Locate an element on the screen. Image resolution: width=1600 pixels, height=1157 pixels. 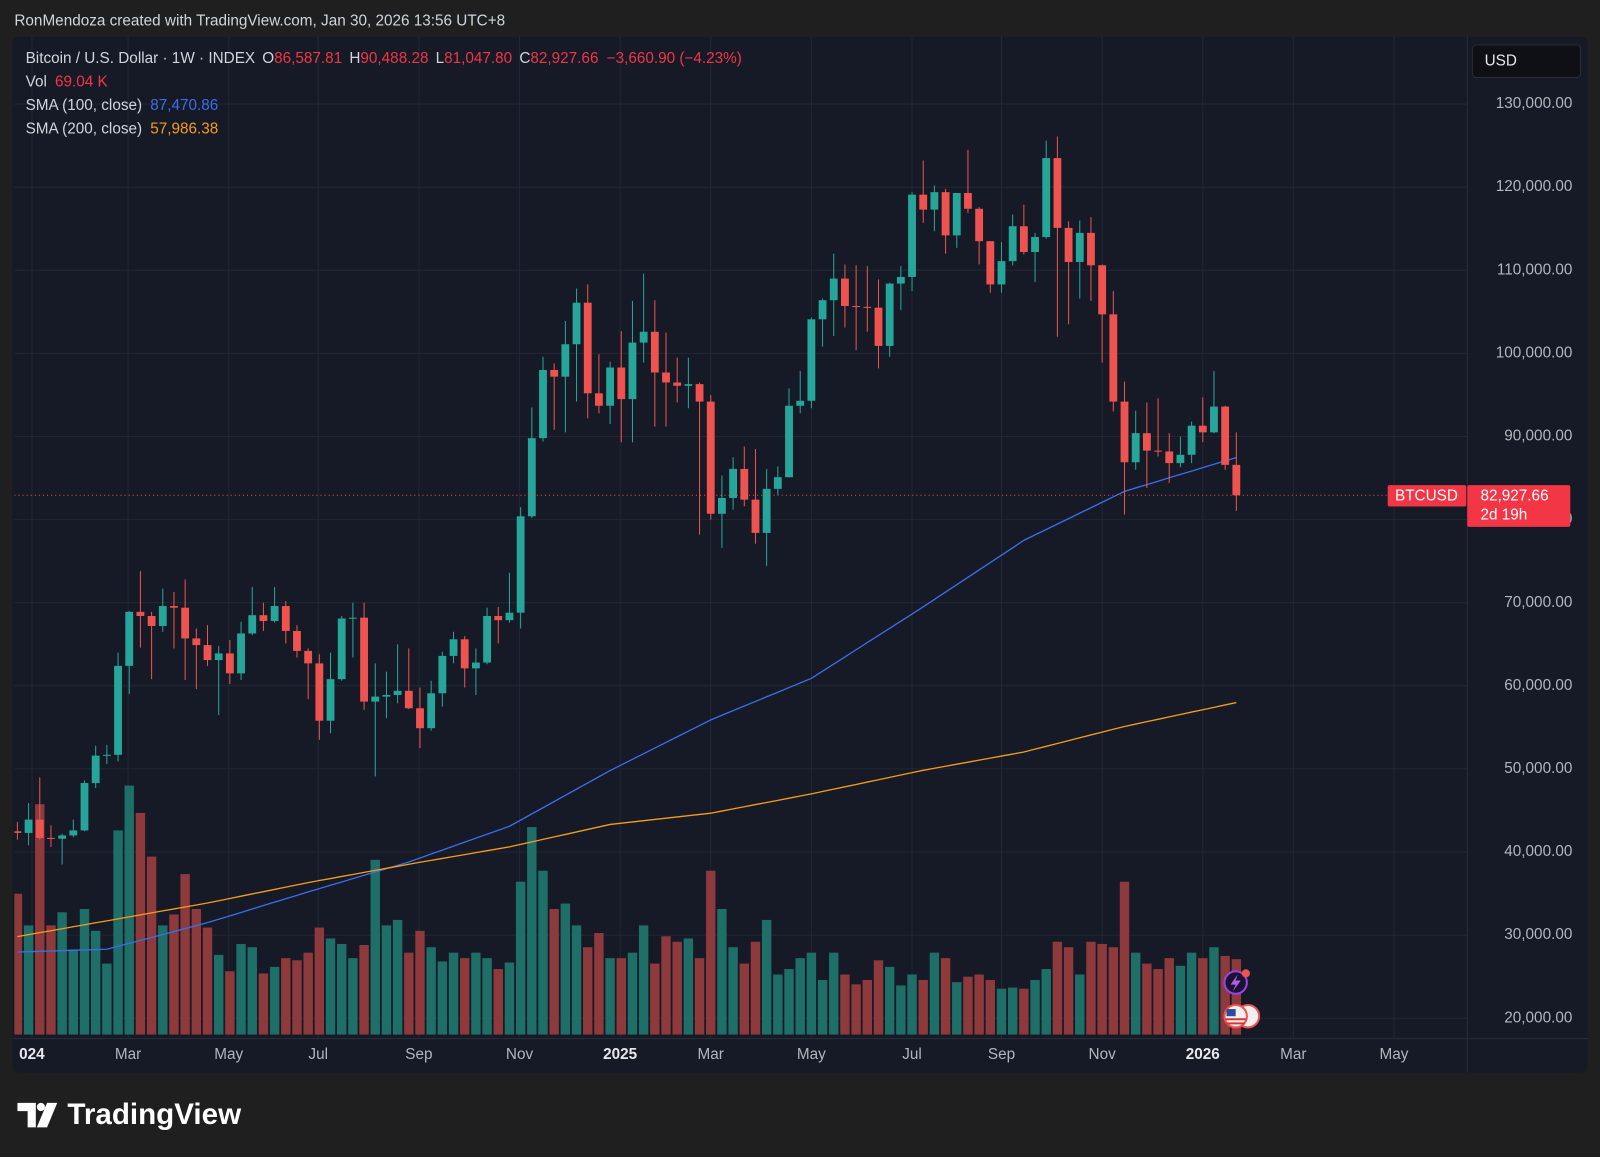
legend-row: SMA (100, close) 87,470.86 is located at coordinates (122, 105).